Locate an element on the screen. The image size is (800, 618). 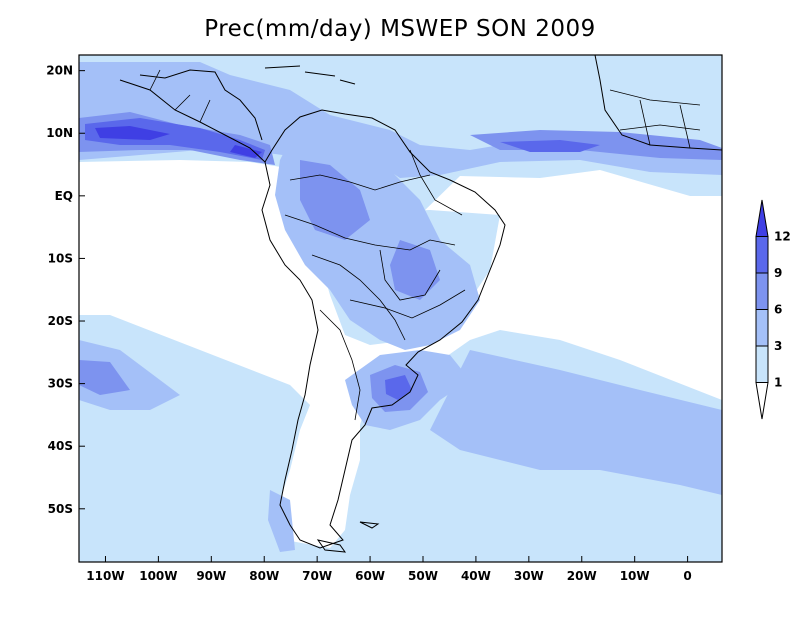
colorbar-label: 1 is located at coordinates (778, 383).